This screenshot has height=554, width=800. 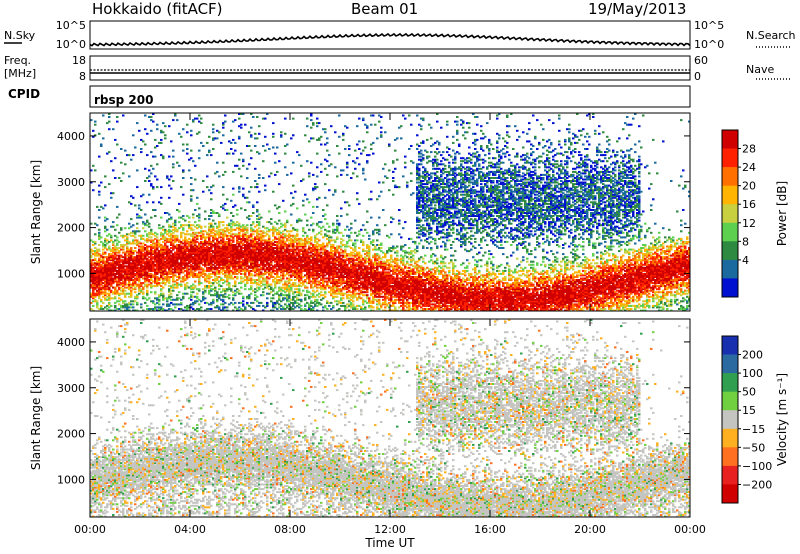 What do you see at coordinates (390, 68) in the screenshot?
I see `freq-panel-frame` at bounding box center [390, 68].